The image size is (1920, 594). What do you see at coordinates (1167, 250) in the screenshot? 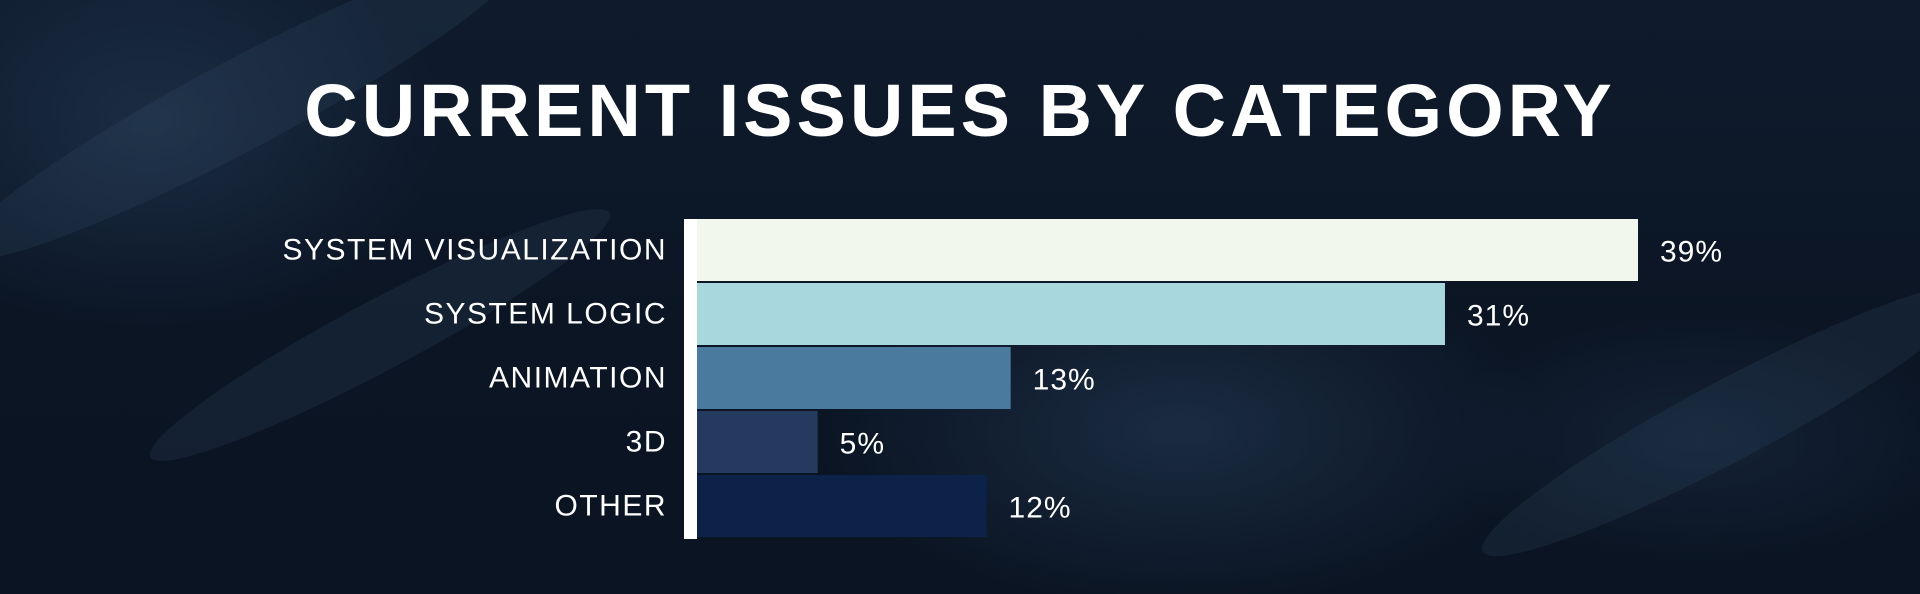
I see `bar-system-visualization` at bounding box center [1167, 250].